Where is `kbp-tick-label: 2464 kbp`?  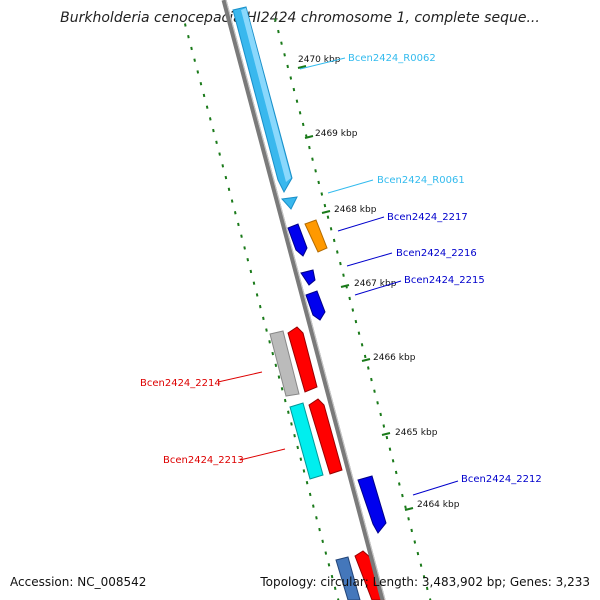 kbp-tick-label: 2464 kbp is located at coordinates (438, 505).